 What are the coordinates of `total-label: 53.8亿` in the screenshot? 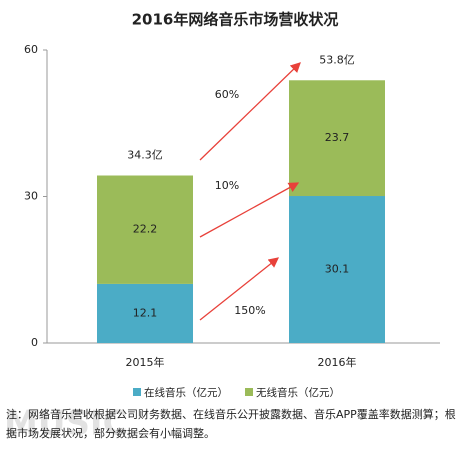 It's located at (337, 59).